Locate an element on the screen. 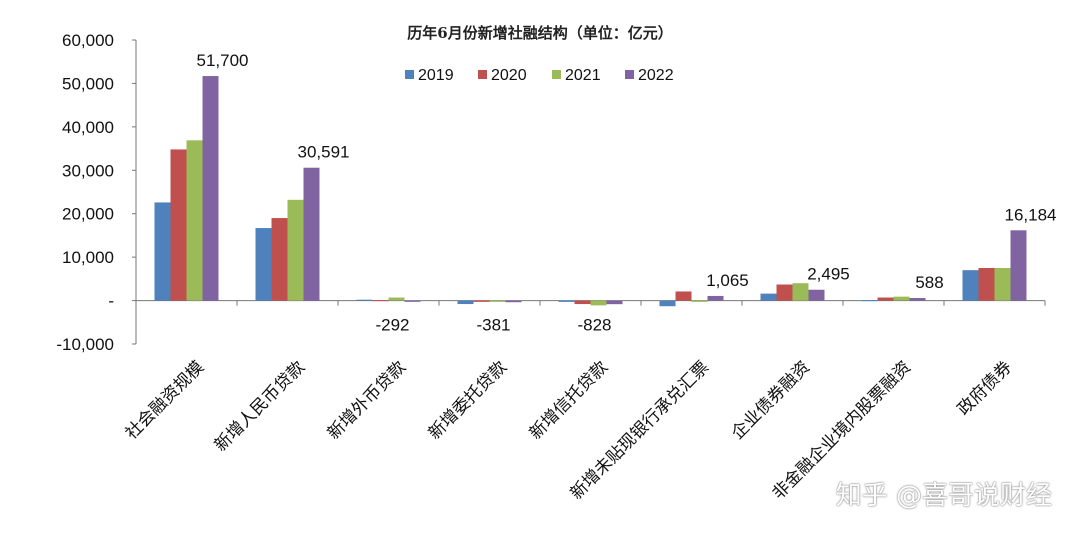 This screenshot has height=540, width=1080. chart-title: 历年6月份新增社融结构（单位：亿元） is located at coordinates (540, 33).